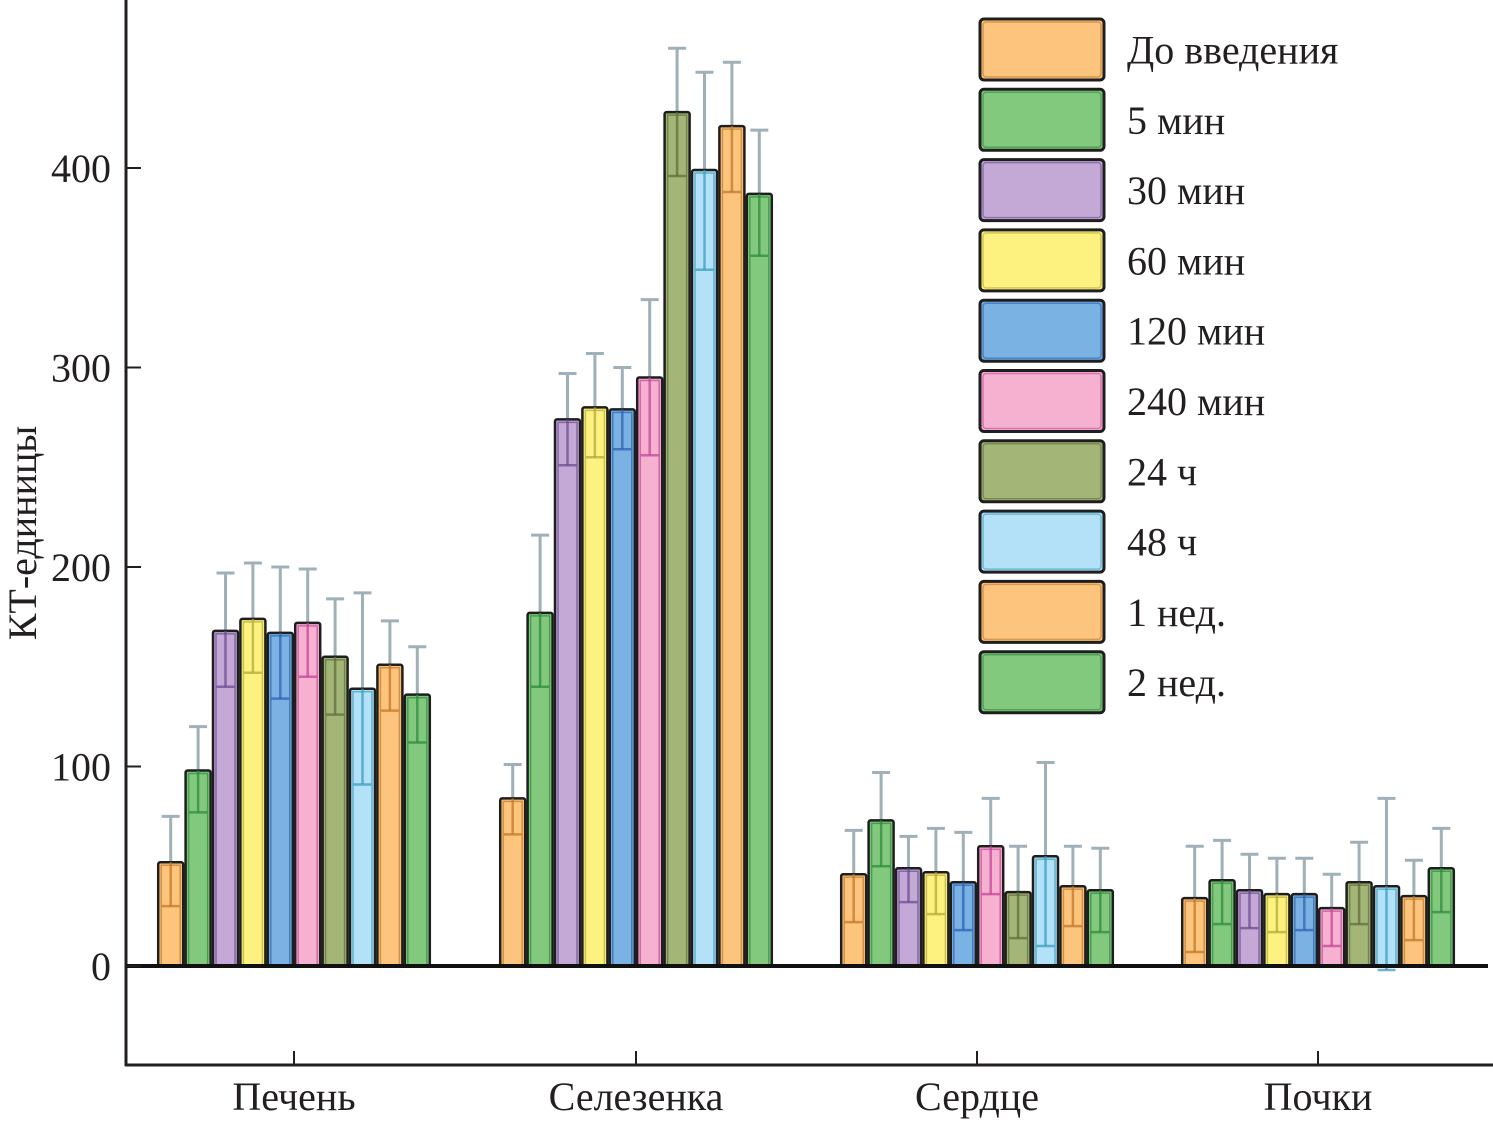 The width and height of the screenshot is (1493, 1123). What do you see at coordinates (636, 1096) in the screenshot?
I see `x-category-label: Селезенка` at bounding box center [636, 1096].